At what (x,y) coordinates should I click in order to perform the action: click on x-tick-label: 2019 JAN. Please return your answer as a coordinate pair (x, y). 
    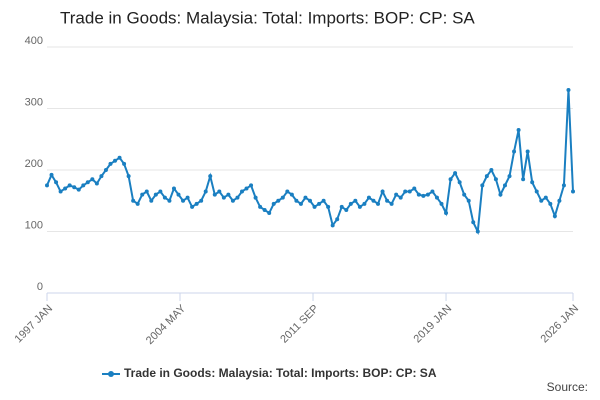
    Looking at the image, I should click on (433, 324).